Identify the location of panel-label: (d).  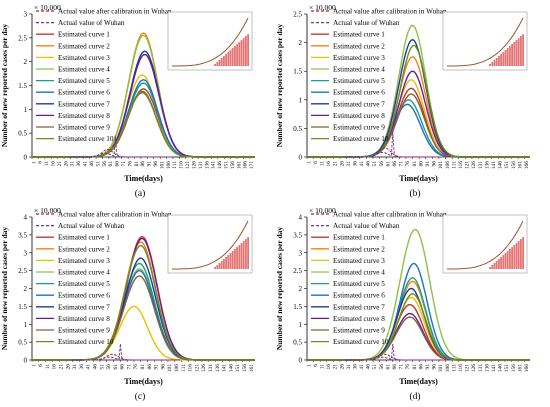
(414, 396).